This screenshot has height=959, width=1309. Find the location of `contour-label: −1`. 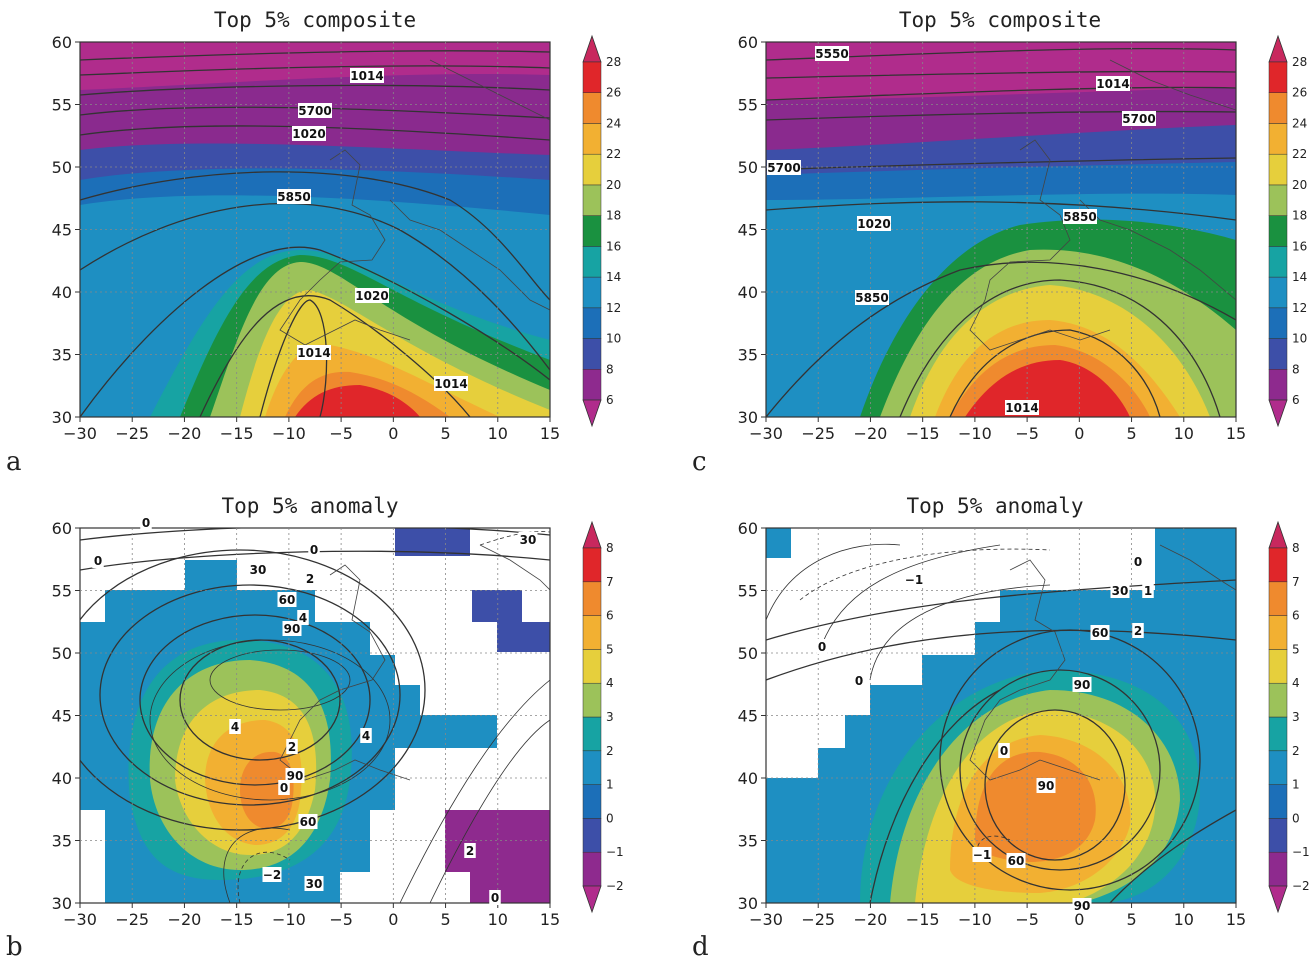

contour-label: −1 is located at coordinates (982, 855).